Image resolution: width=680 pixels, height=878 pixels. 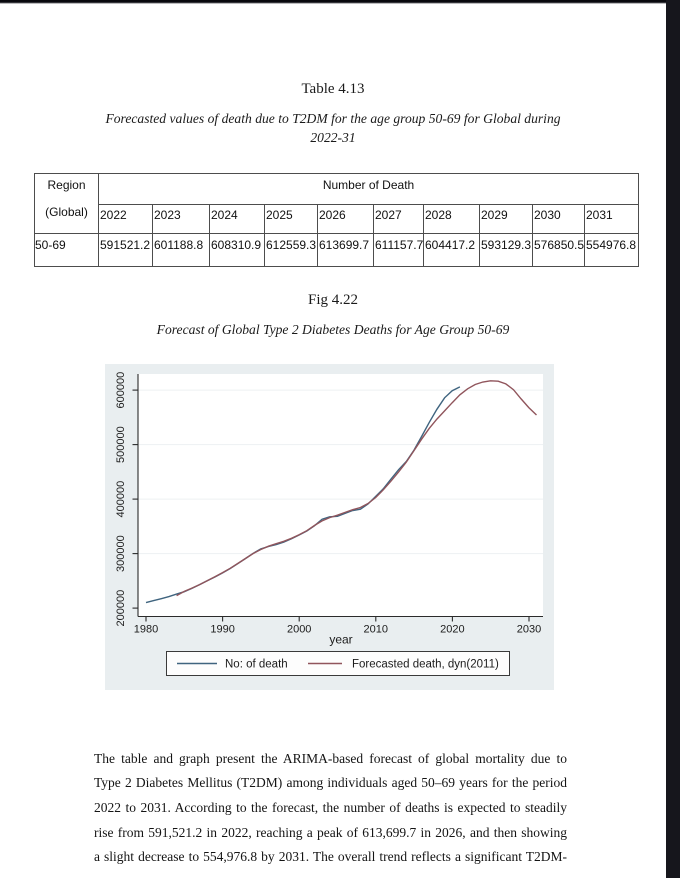 I want to click on svg-text: Forecasted death, dyn(2011), so click(x=425, y=665).